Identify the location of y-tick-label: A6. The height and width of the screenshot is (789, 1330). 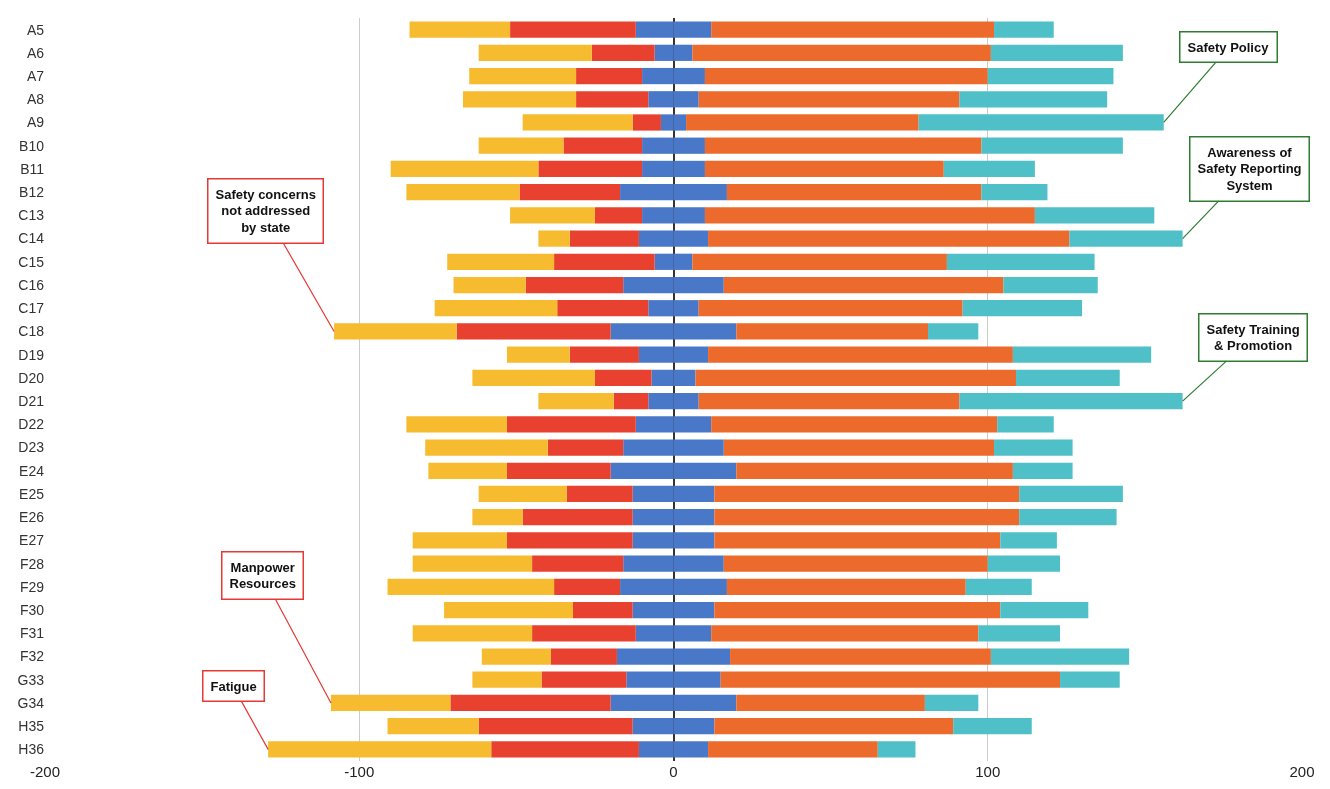
(35, 52).